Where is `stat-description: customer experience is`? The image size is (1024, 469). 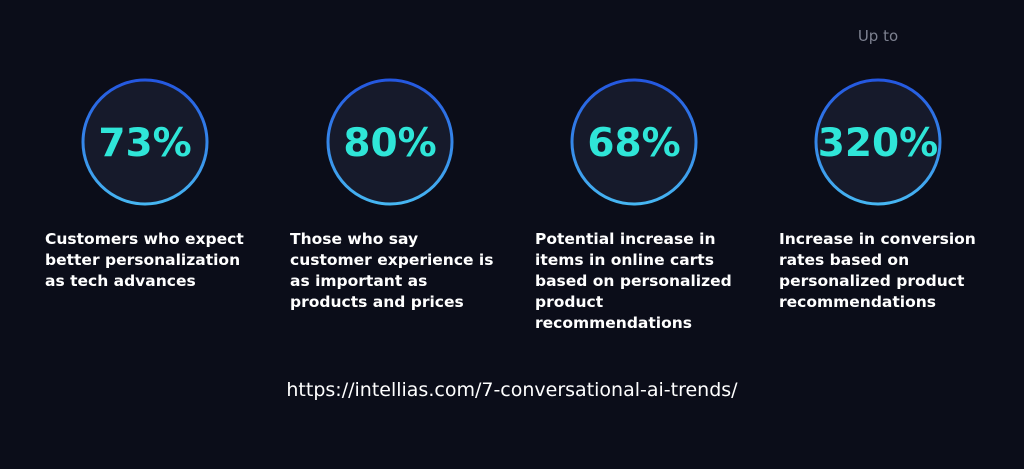
stat-description: customer experience is is located at coordinates (391, 260).